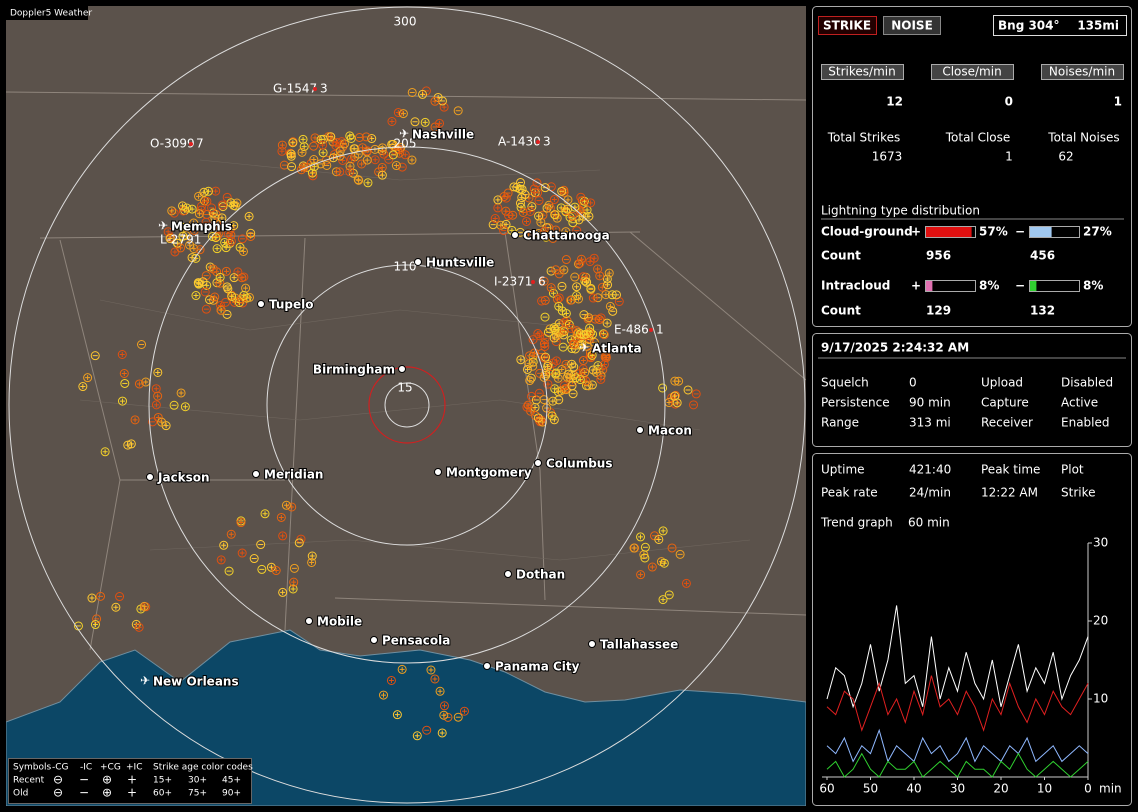  What do you see at coordinates (957, 657) in the screenshot?
I see `trend-line` at bounding box center [957, 657].